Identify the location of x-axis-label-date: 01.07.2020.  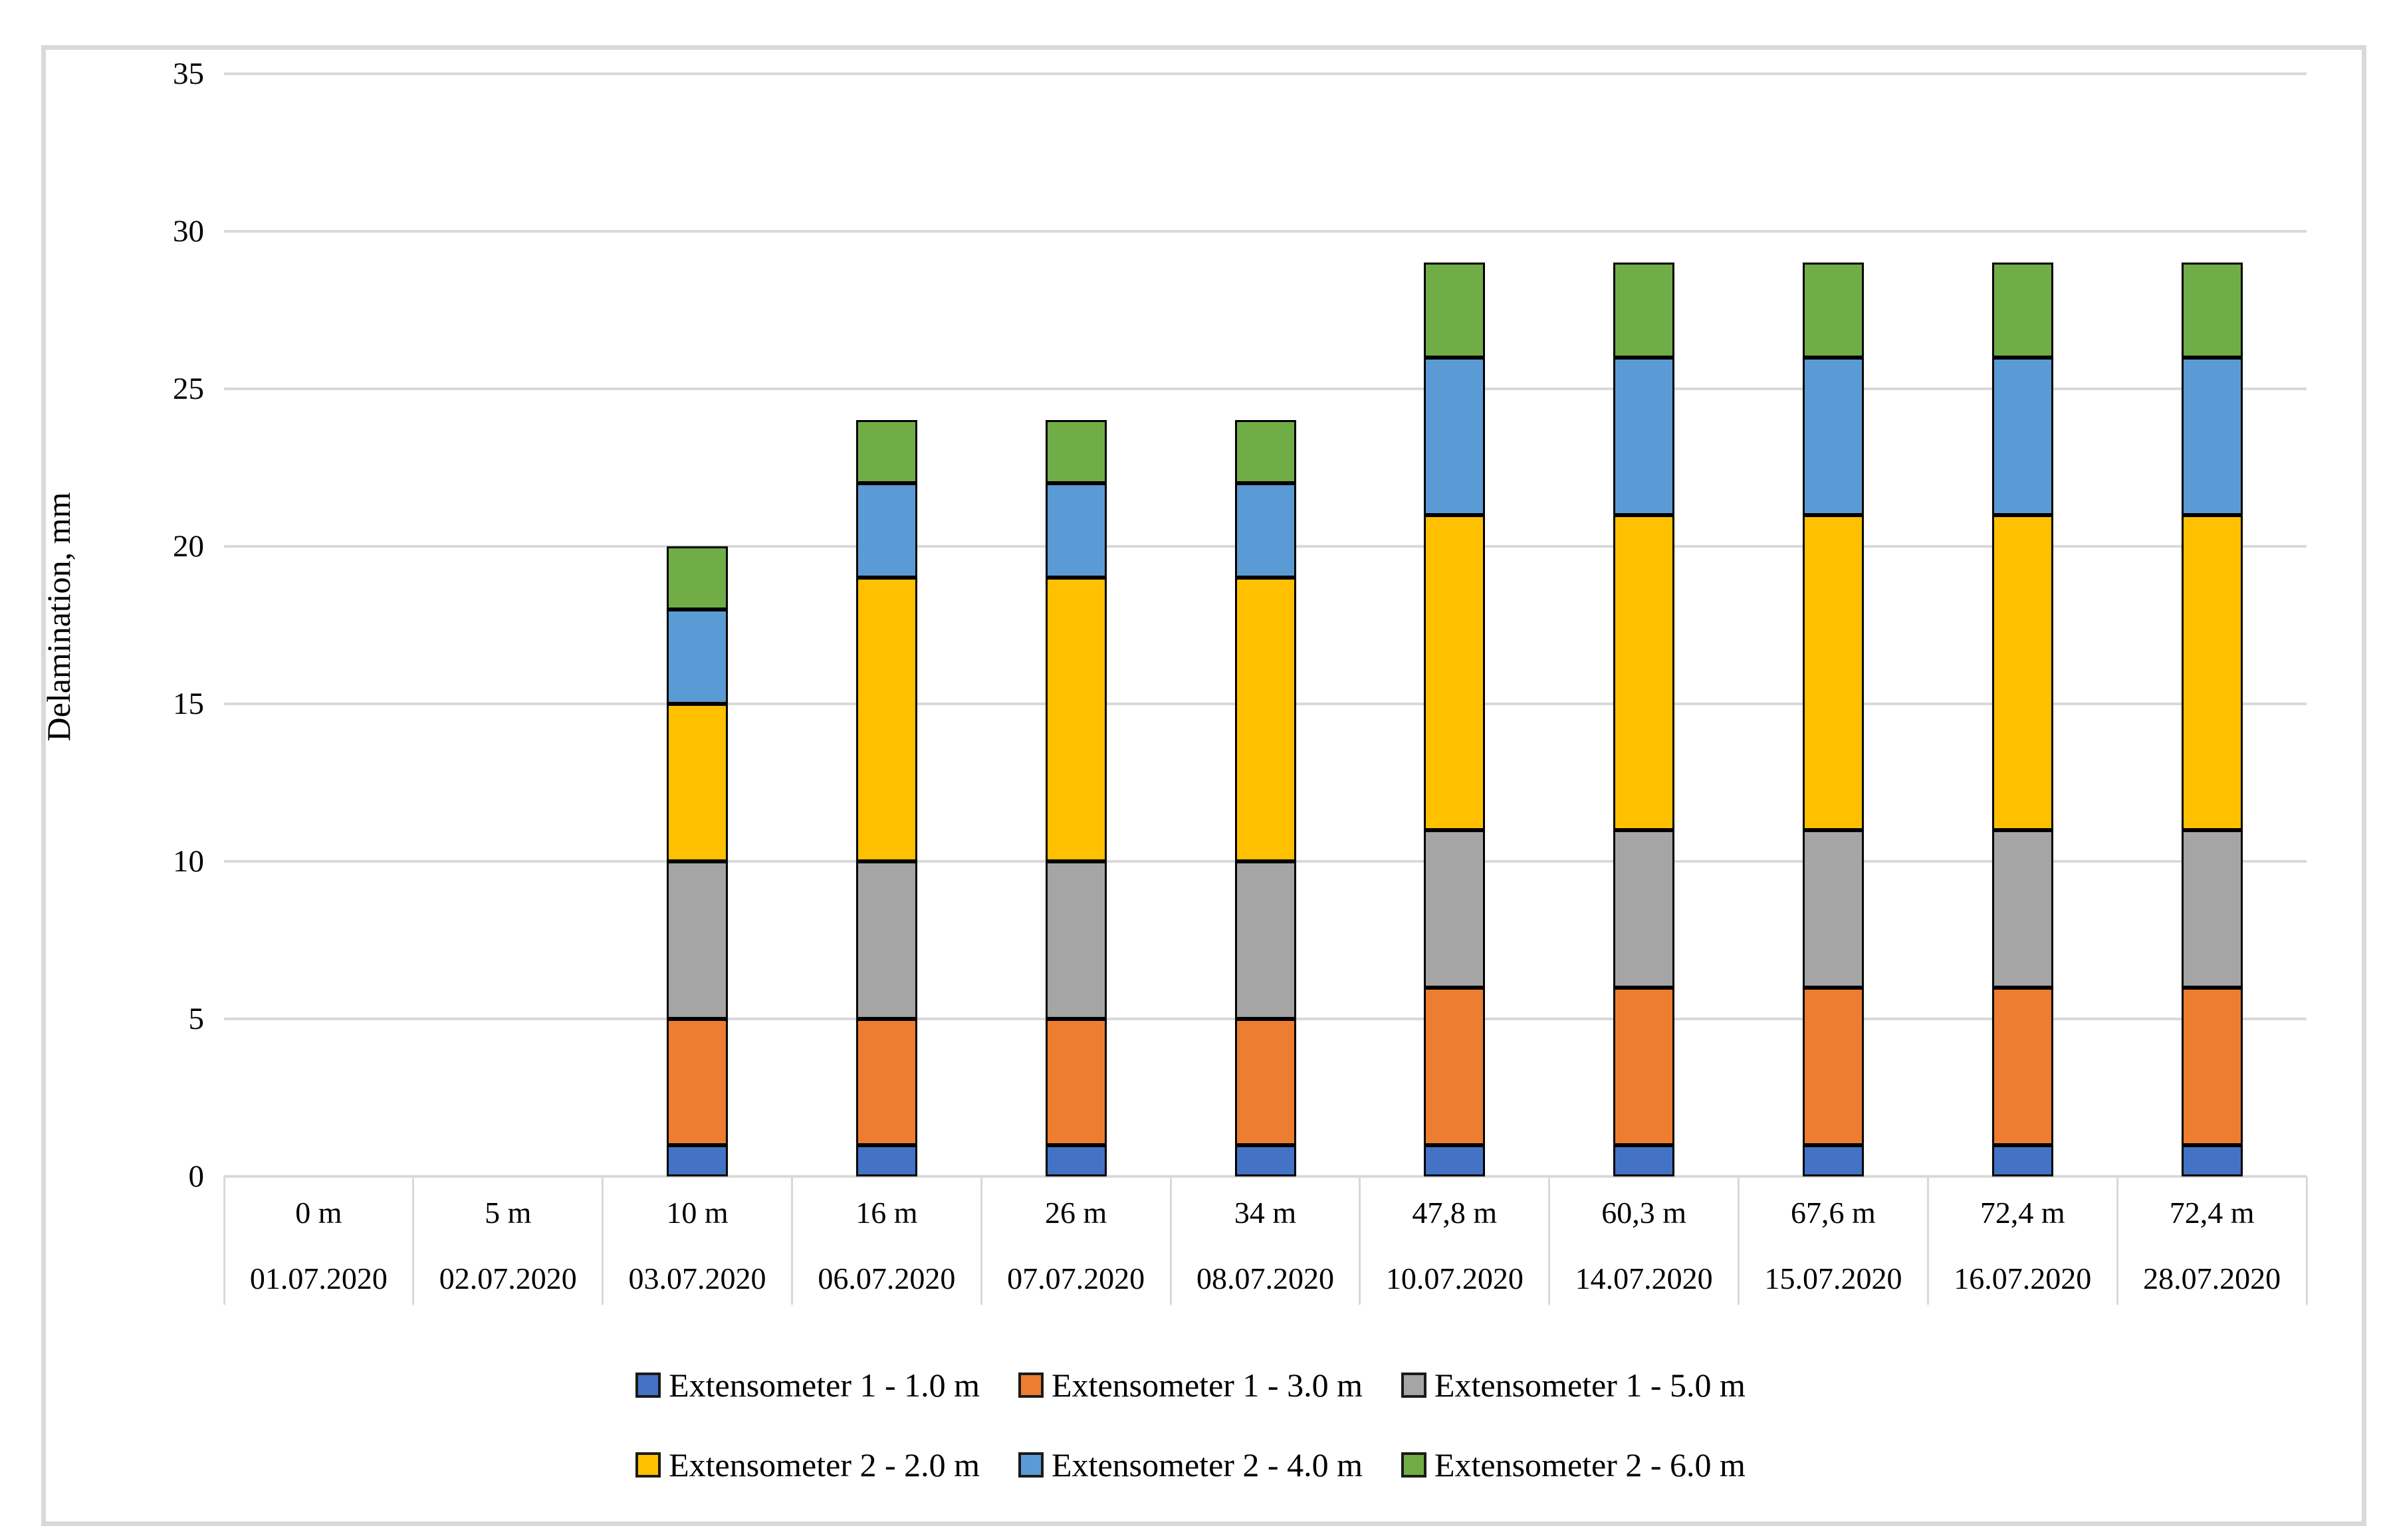
(318, 1278).